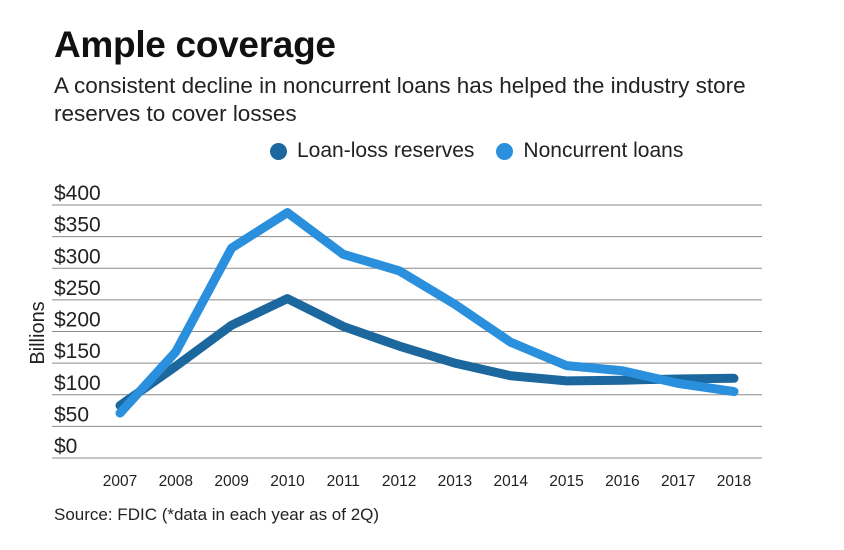 Image resolution: width=844 pixels, height=550 pixels. What do you see at coordinates (487, 151) in the screenshot?
I see `legend: Loan-loss reserves Noncurrent loans` at bounding box center [487, 151].